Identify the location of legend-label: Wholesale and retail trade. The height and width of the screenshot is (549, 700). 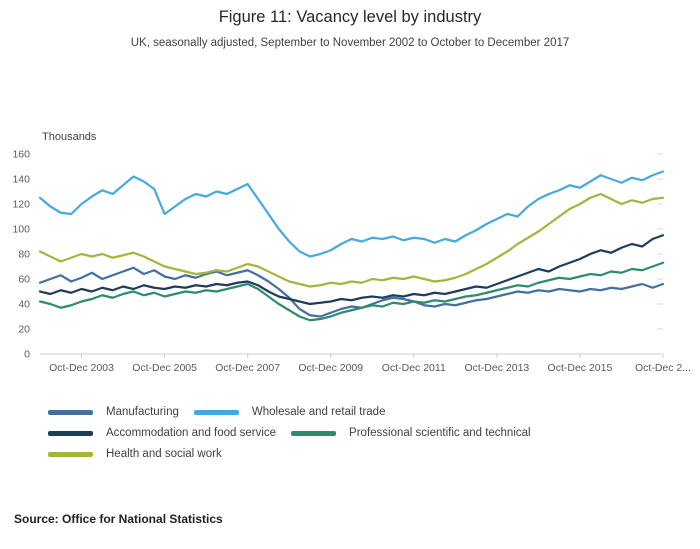
(318, 412).